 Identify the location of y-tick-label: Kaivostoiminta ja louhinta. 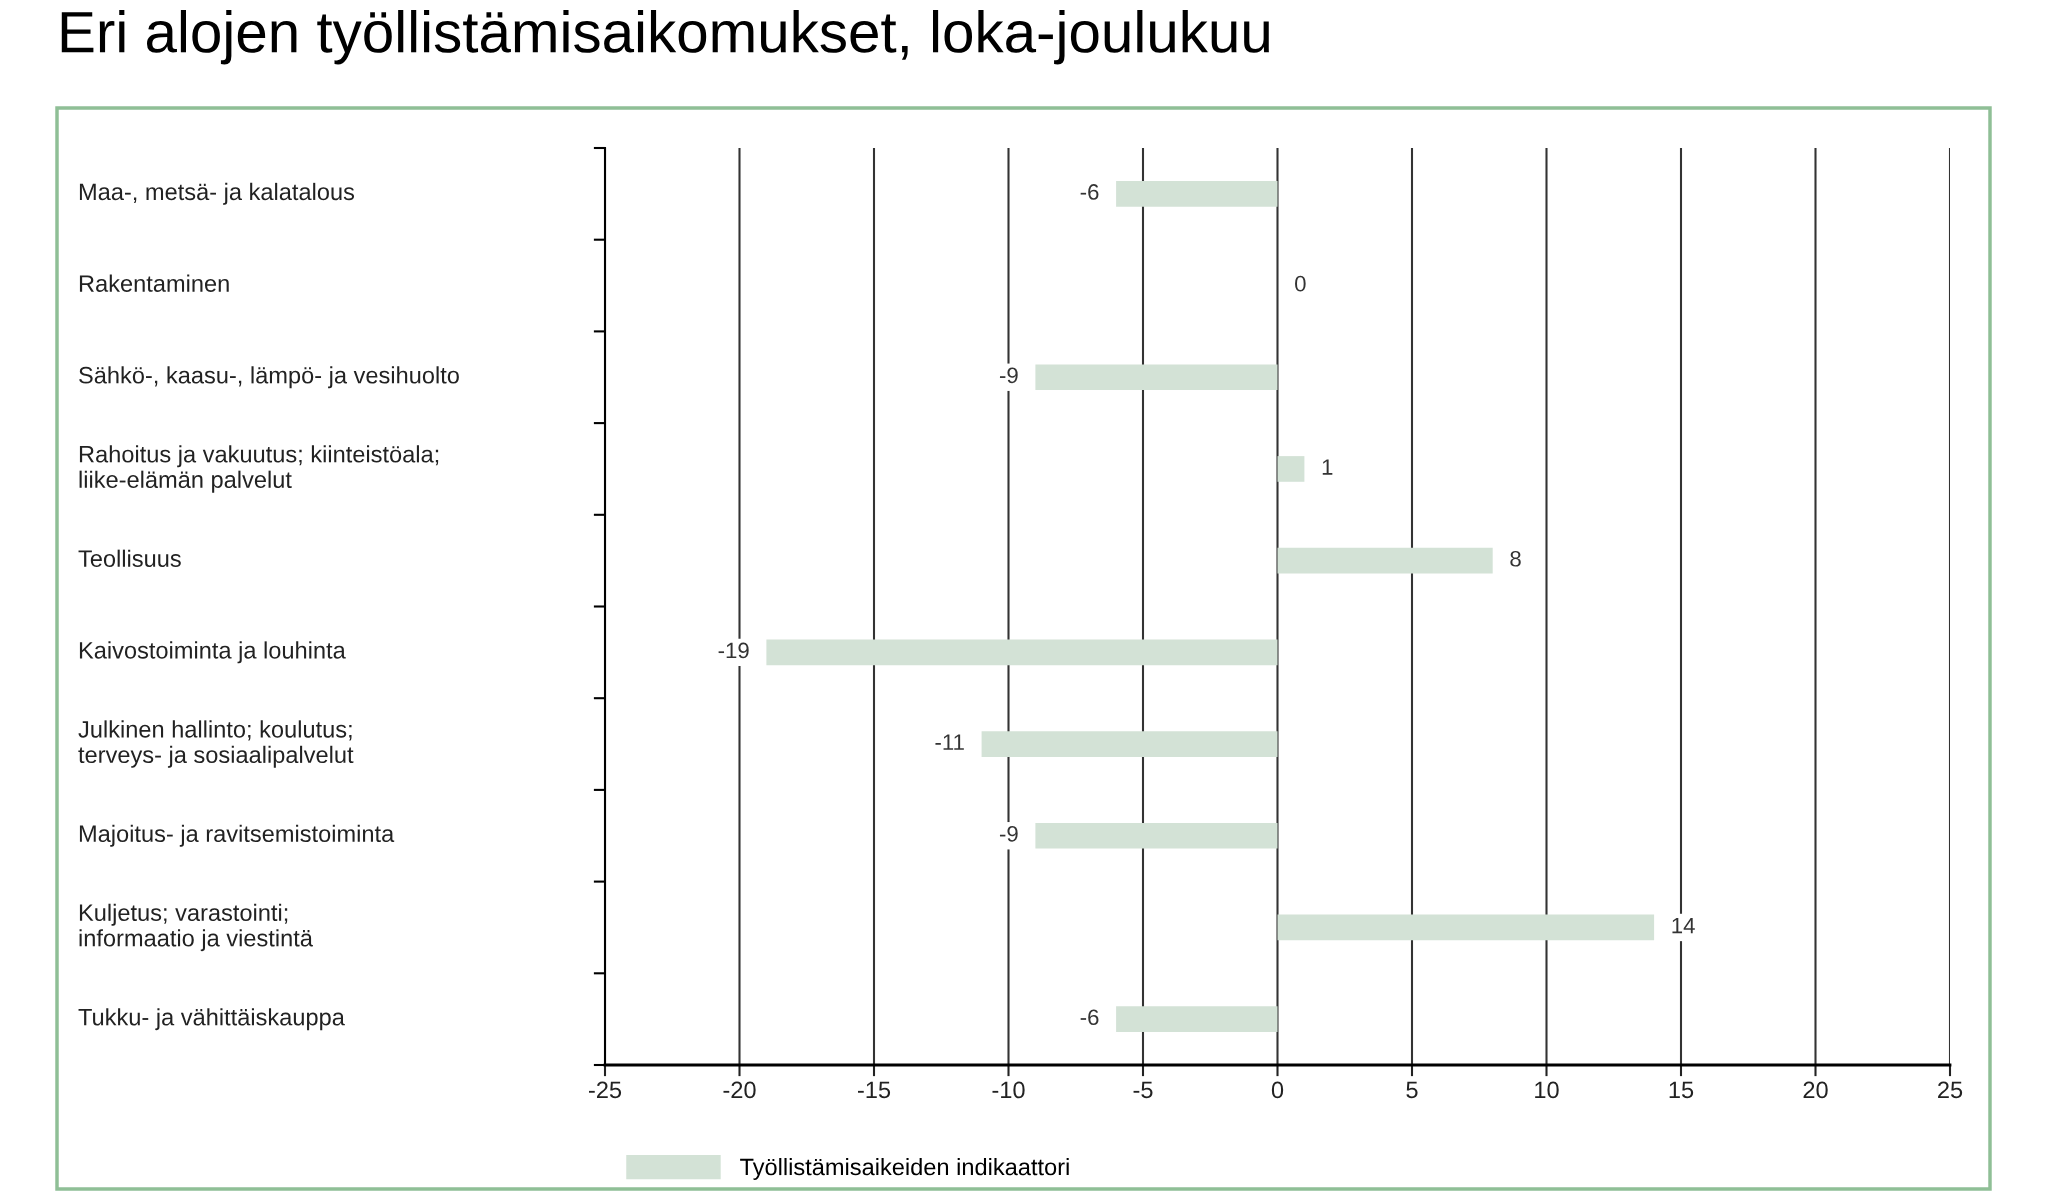
(212, 652).